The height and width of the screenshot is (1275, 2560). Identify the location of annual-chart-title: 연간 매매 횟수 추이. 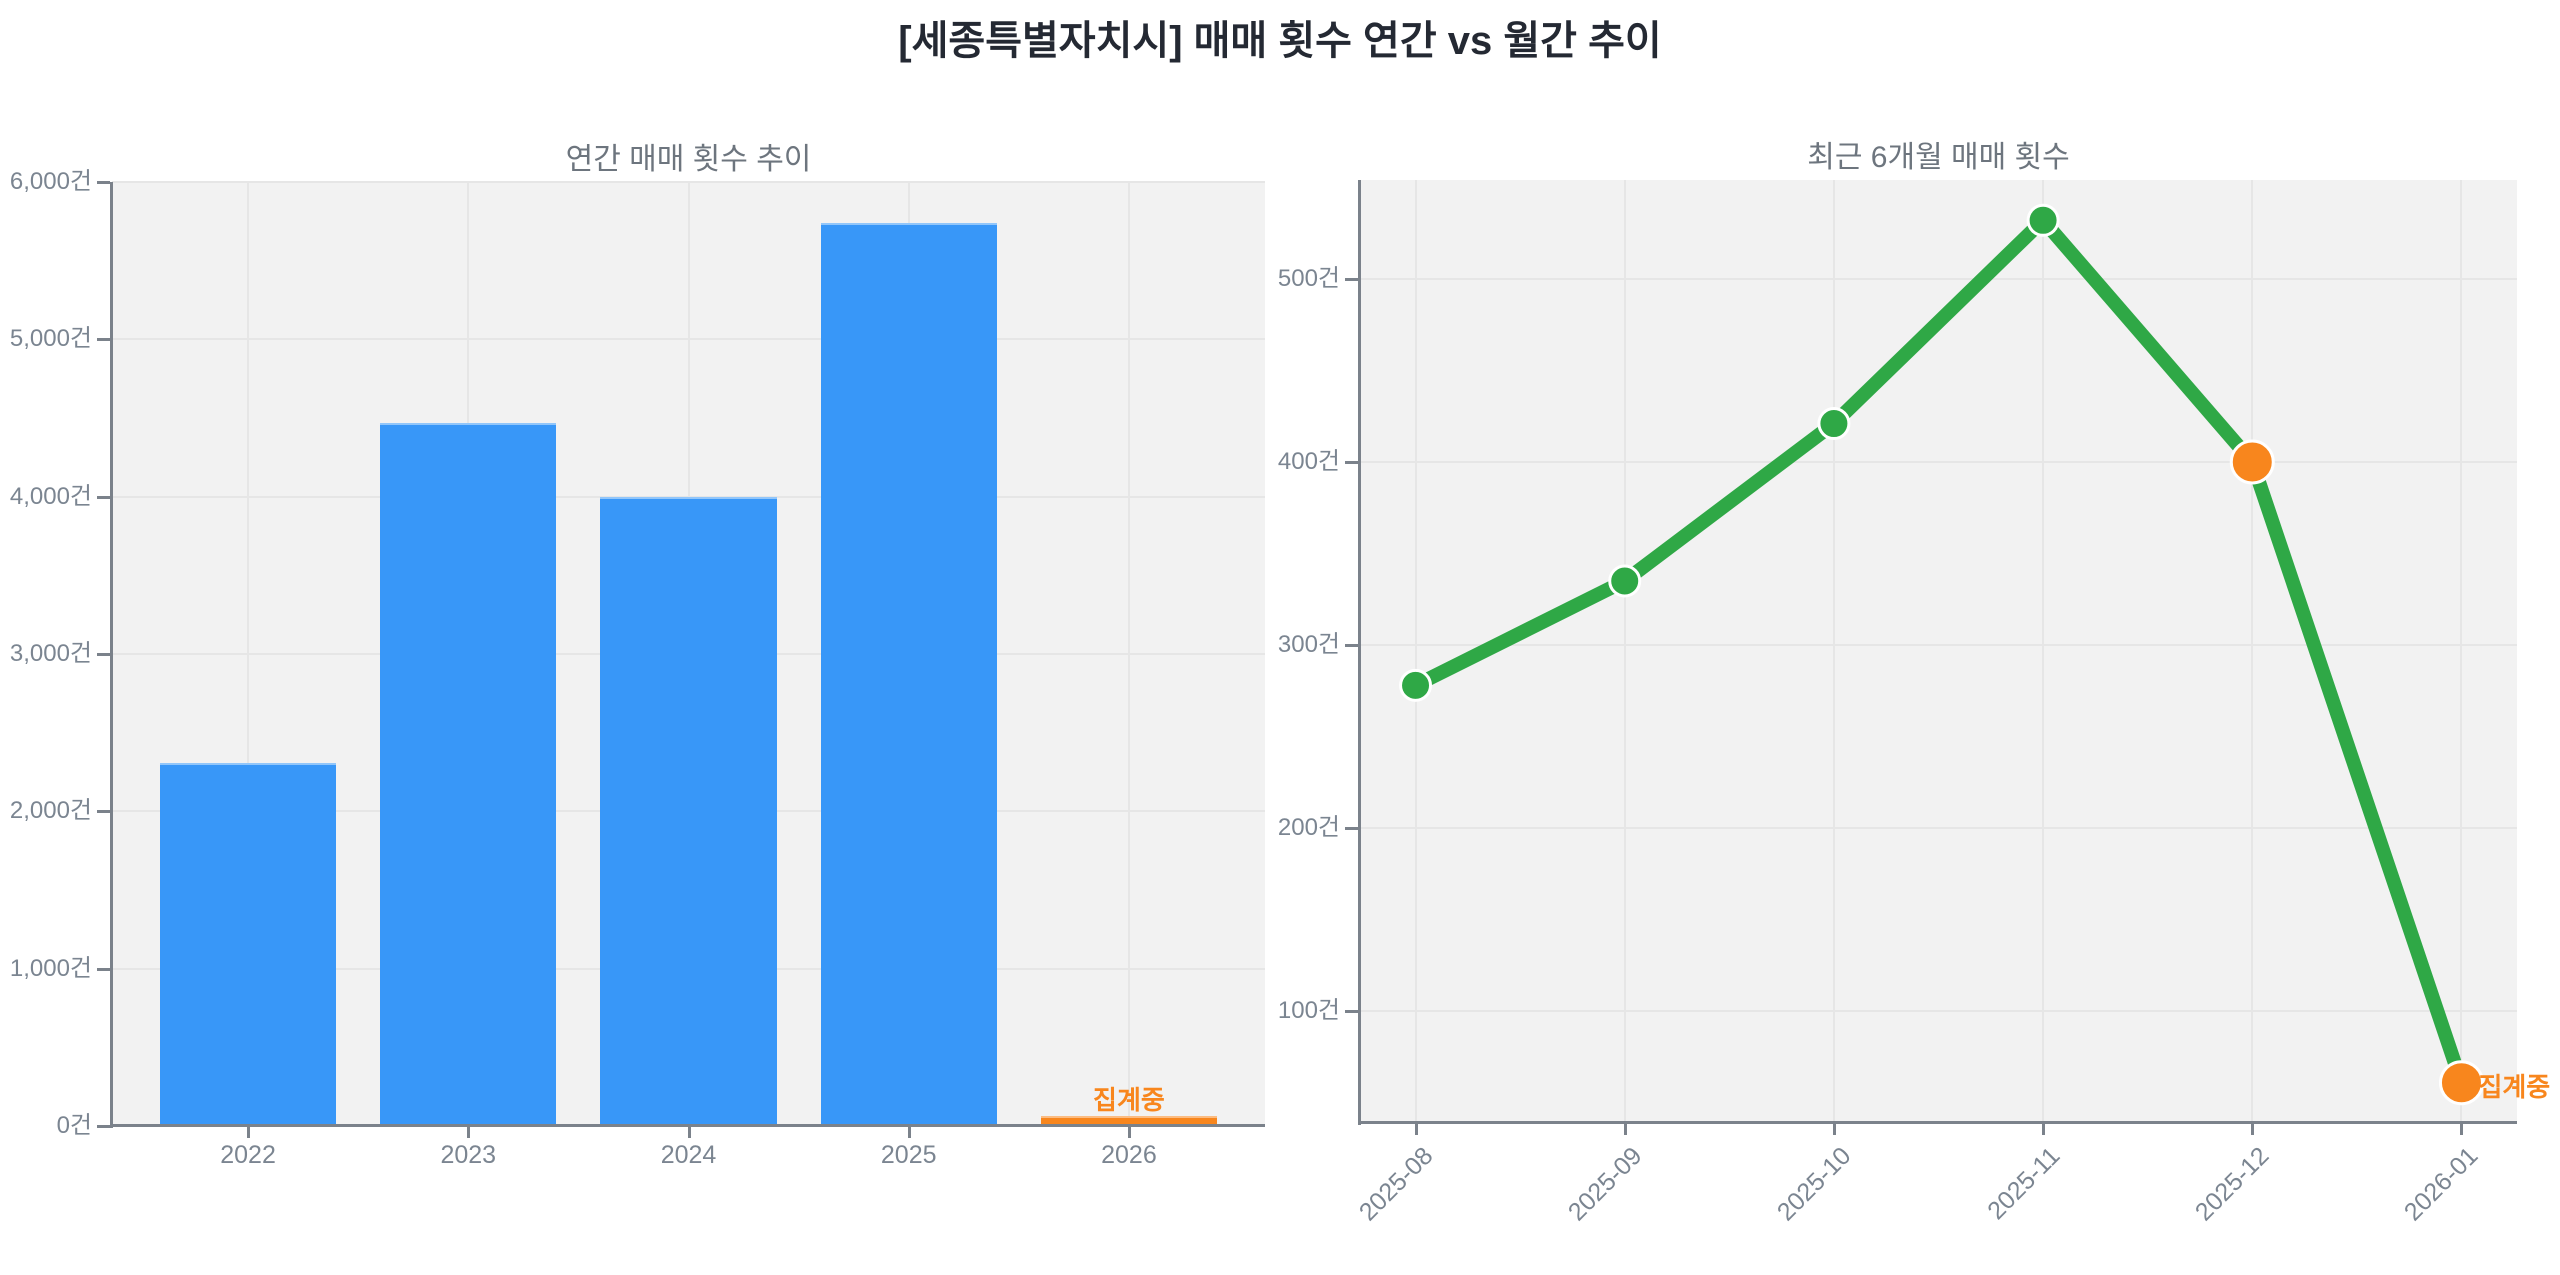
(688, 159).